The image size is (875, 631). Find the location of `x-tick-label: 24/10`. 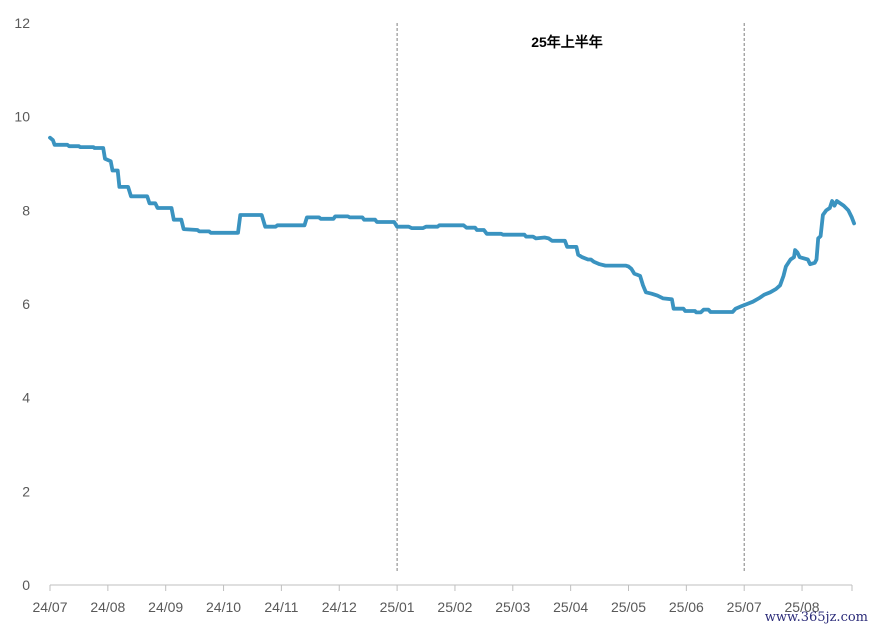

x-tick-label: 24/10 is located at coordinates (223, 607).